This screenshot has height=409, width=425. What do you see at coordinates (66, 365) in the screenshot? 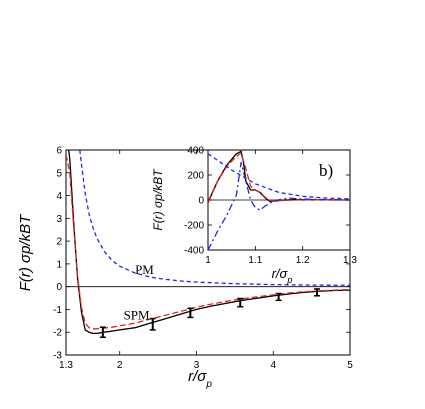
I see `main-x-tick-label: 1.3` at bounding box center [66, 365].